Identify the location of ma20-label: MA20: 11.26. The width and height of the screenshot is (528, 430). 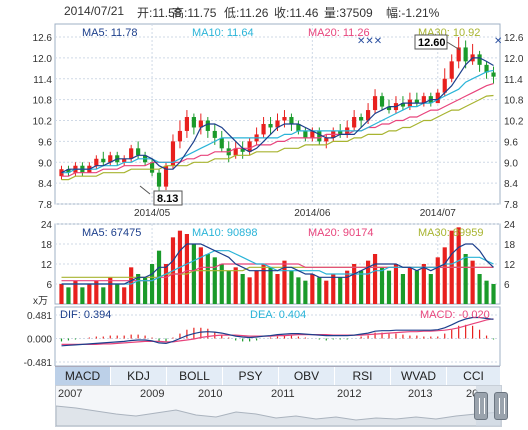
(339, 33).